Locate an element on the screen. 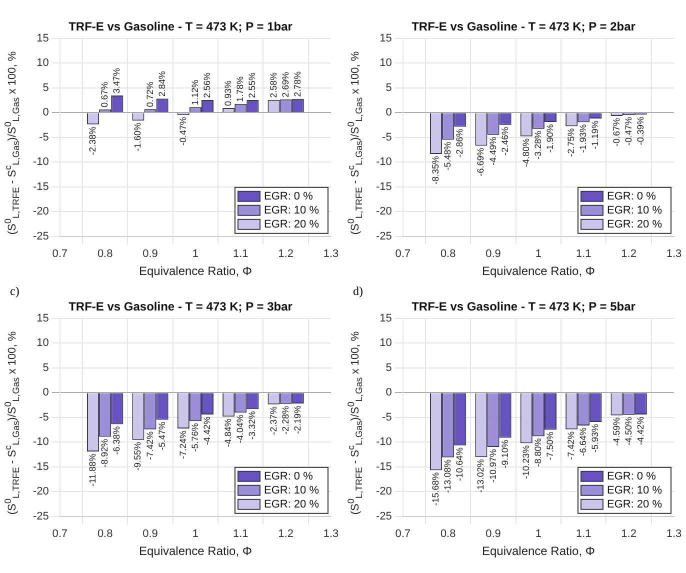 This screenshot has width=686, height=573. data-label: -4.50% is located at coordinates (628, 431).